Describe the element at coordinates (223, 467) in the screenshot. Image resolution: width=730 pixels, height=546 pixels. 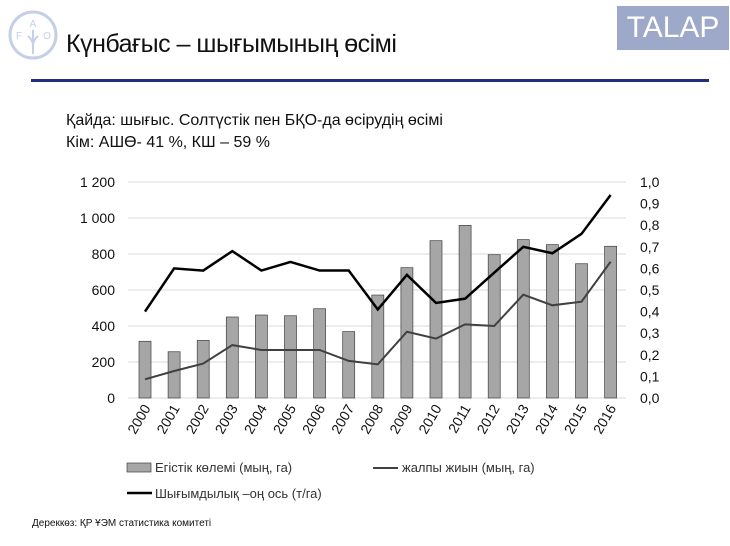
I see `legend-label-bar: Егістік көлемі (мың, га)` at that location.